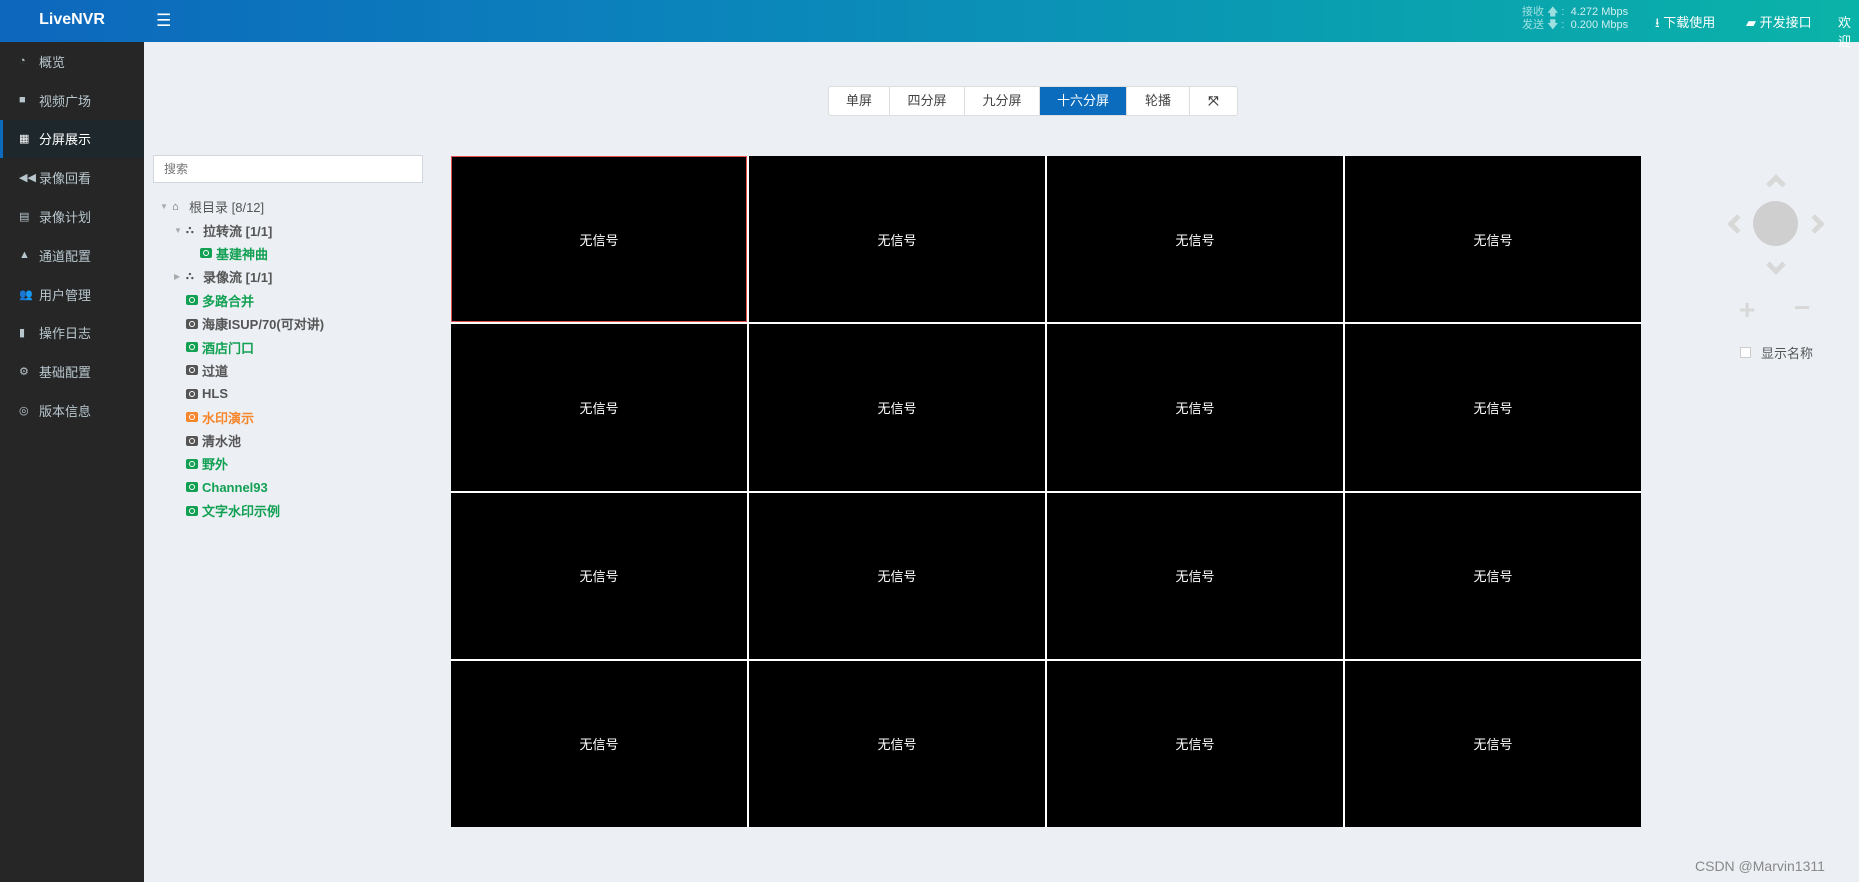 Image resolution: width=1859 pixels, height=882 pixels. Describe the element at coordinates (26, 294) in the screenshot. I see `users-icon: 👥` at that location.